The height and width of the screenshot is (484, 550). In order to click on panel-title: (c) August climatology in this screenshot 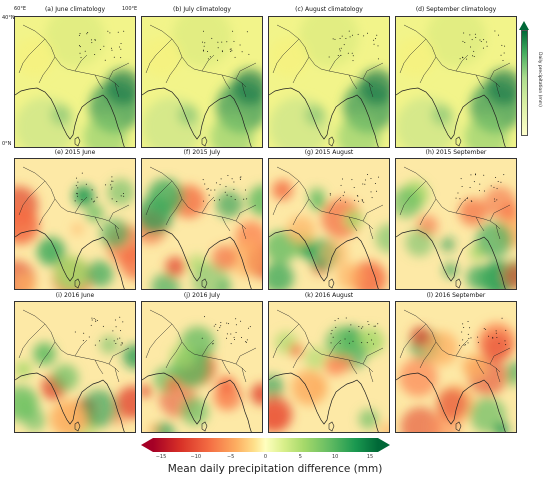, I will do `click(329, 9)`.